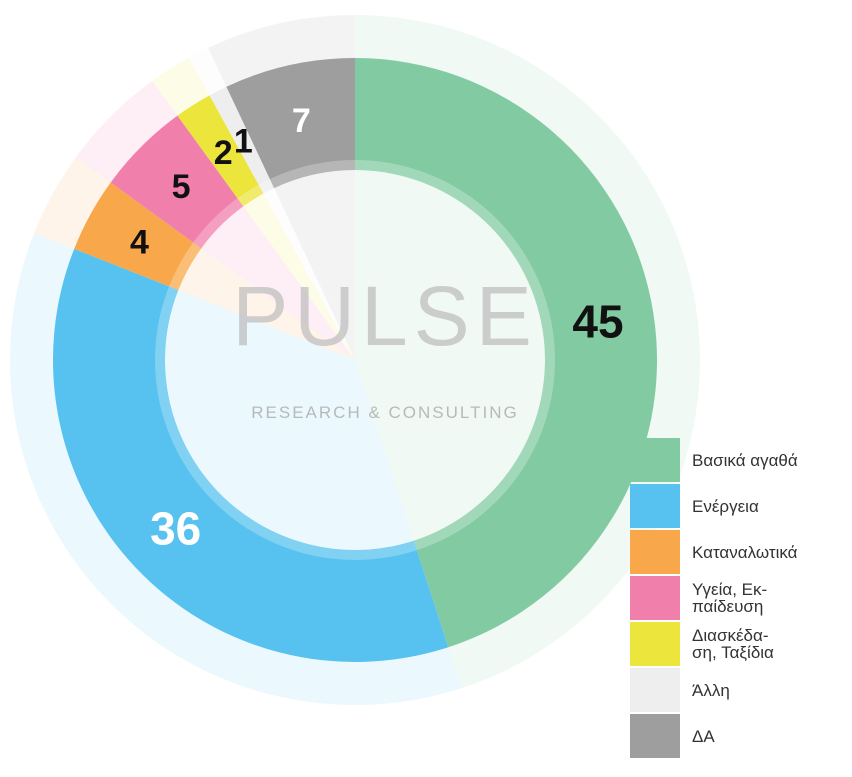 The height and width of the screenshot is (777, 852). I want to click on legend-label: Άλλη, so click(711, 690).